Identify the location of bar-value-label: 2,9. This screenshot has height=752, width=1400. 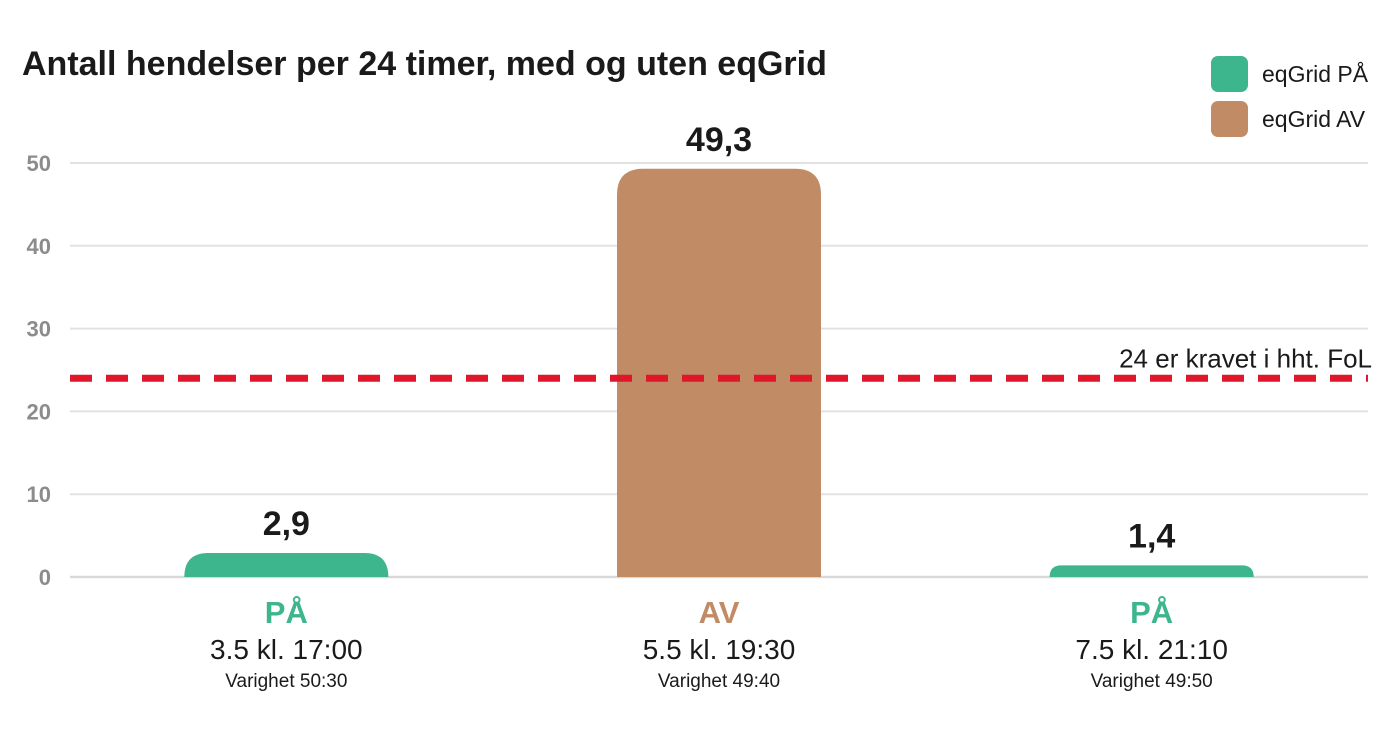
(286, 524).